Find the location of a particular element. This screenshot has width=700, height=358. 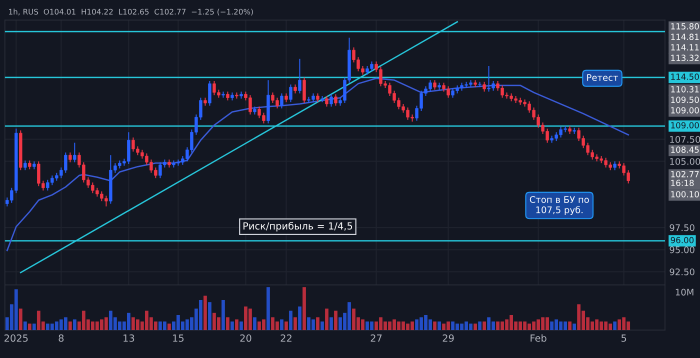

text: 102.77 16:18 is located at coordinates (685, 178).